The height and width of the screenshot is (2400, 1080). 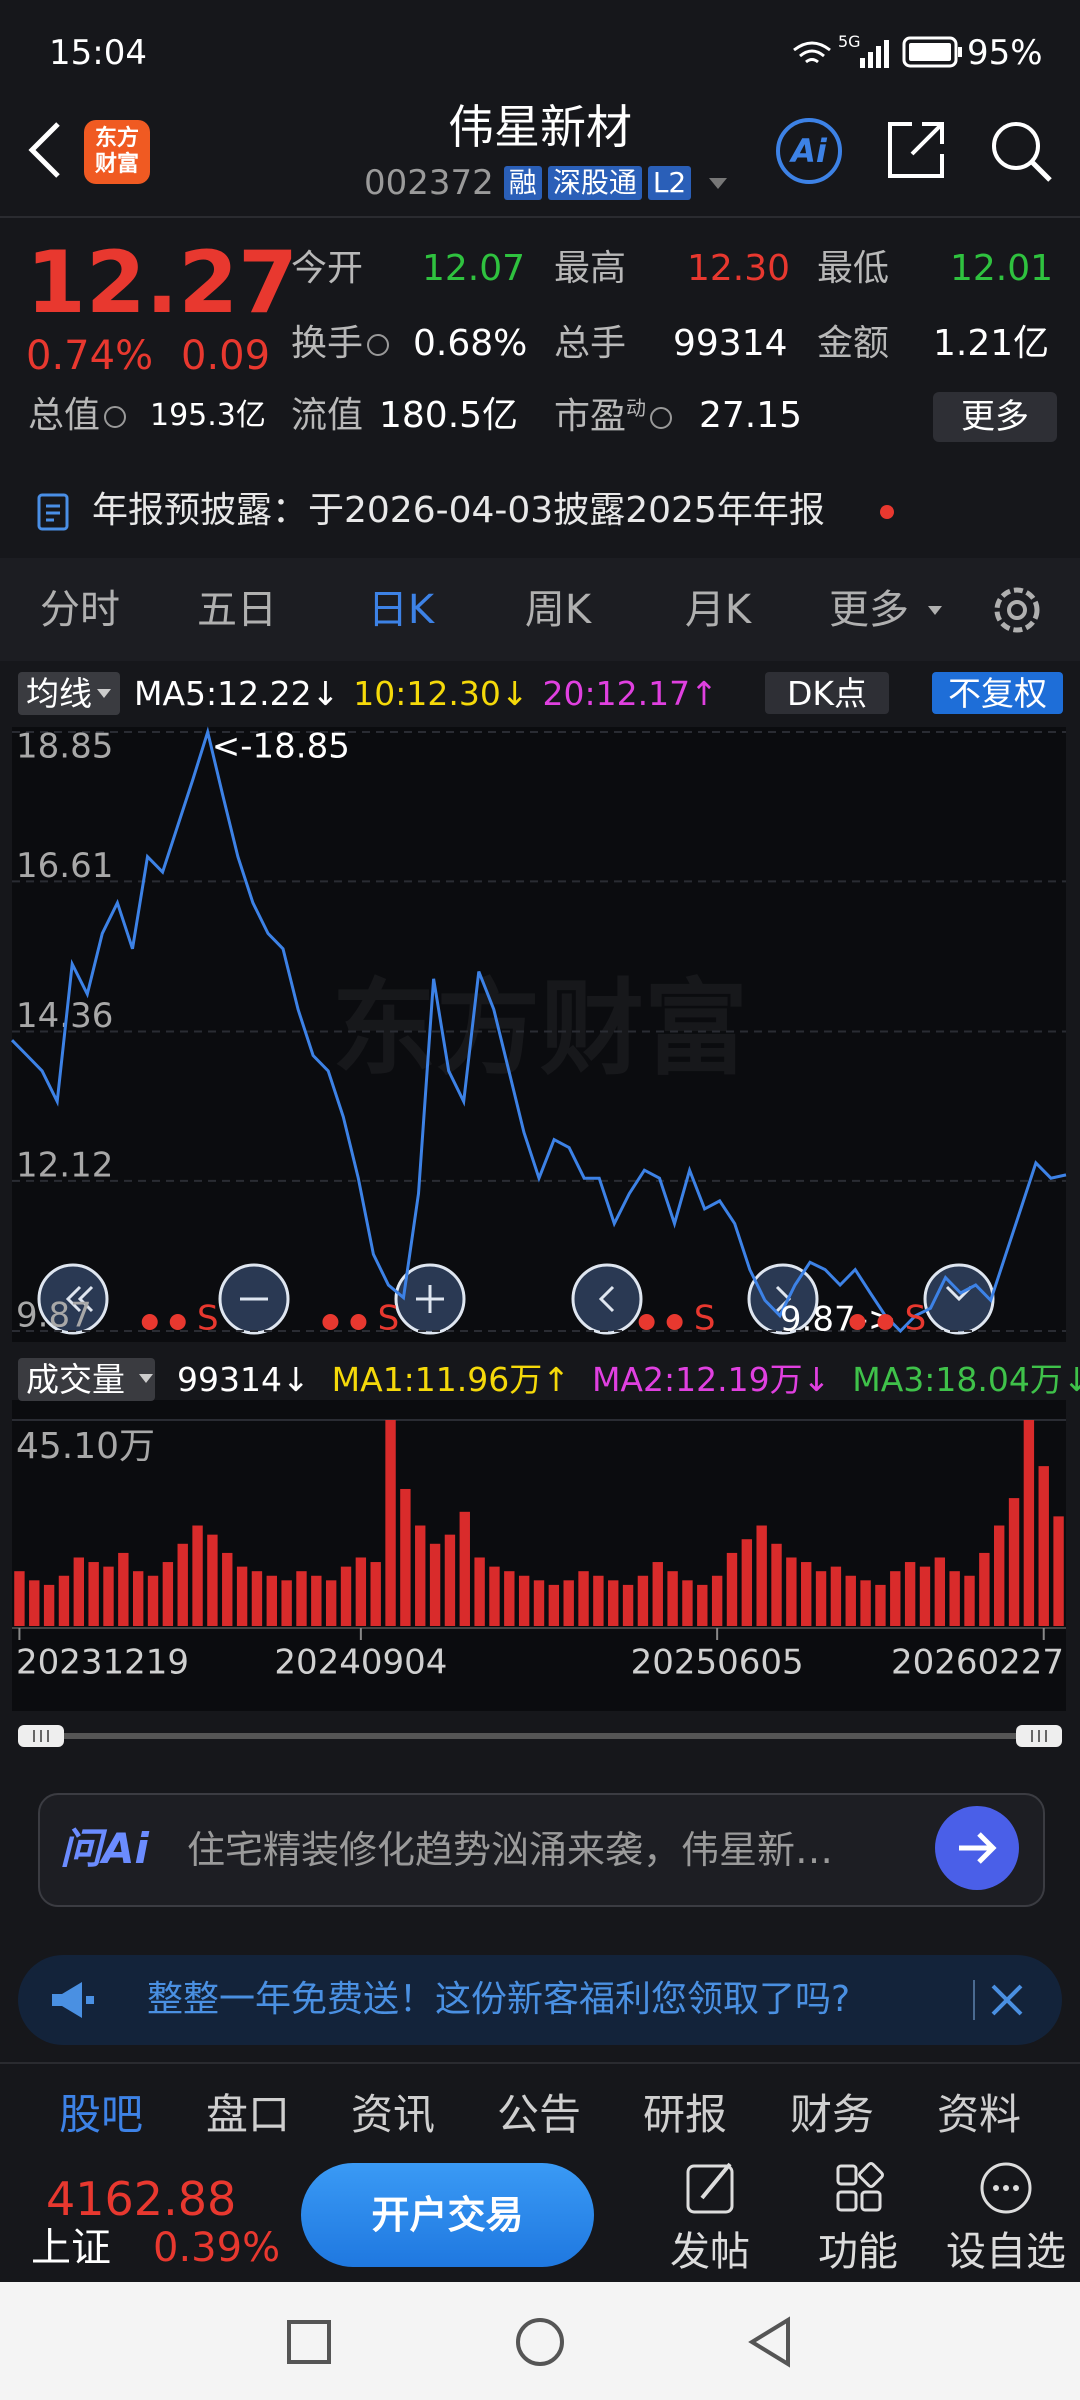 What do you see at coordinates (237, 610) in the screenshot?
I see `period-tab: 五日` at bounding box center [237, 610].